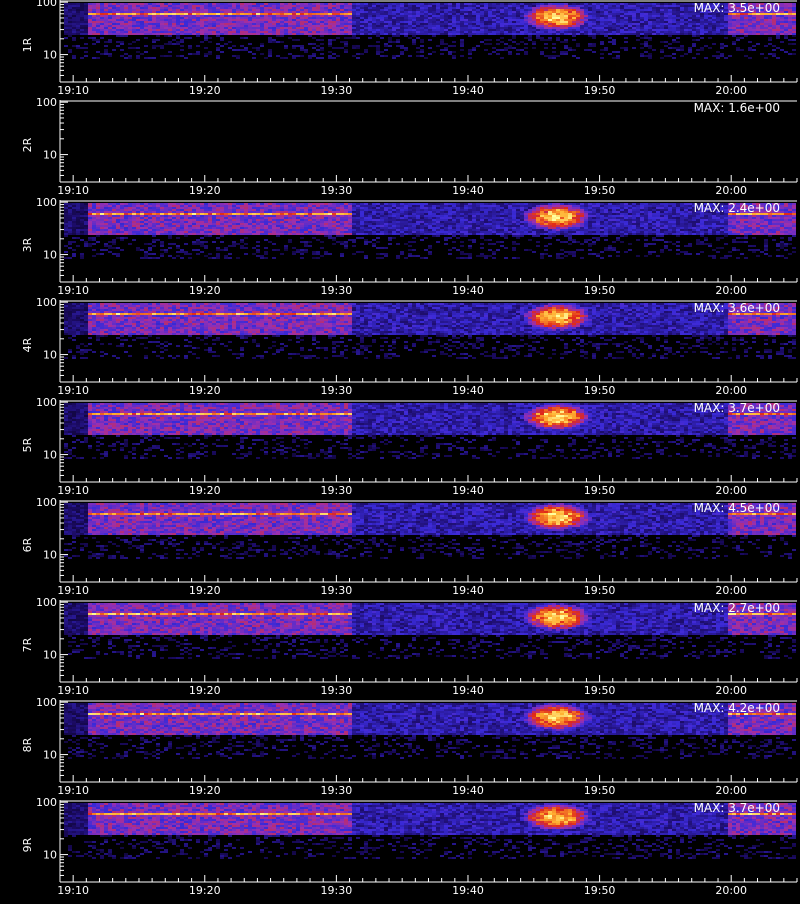 The height and width of the screenshot is (904, 800). I want to click on max-label: MAX: 1.6e+00, so click(737, 108).